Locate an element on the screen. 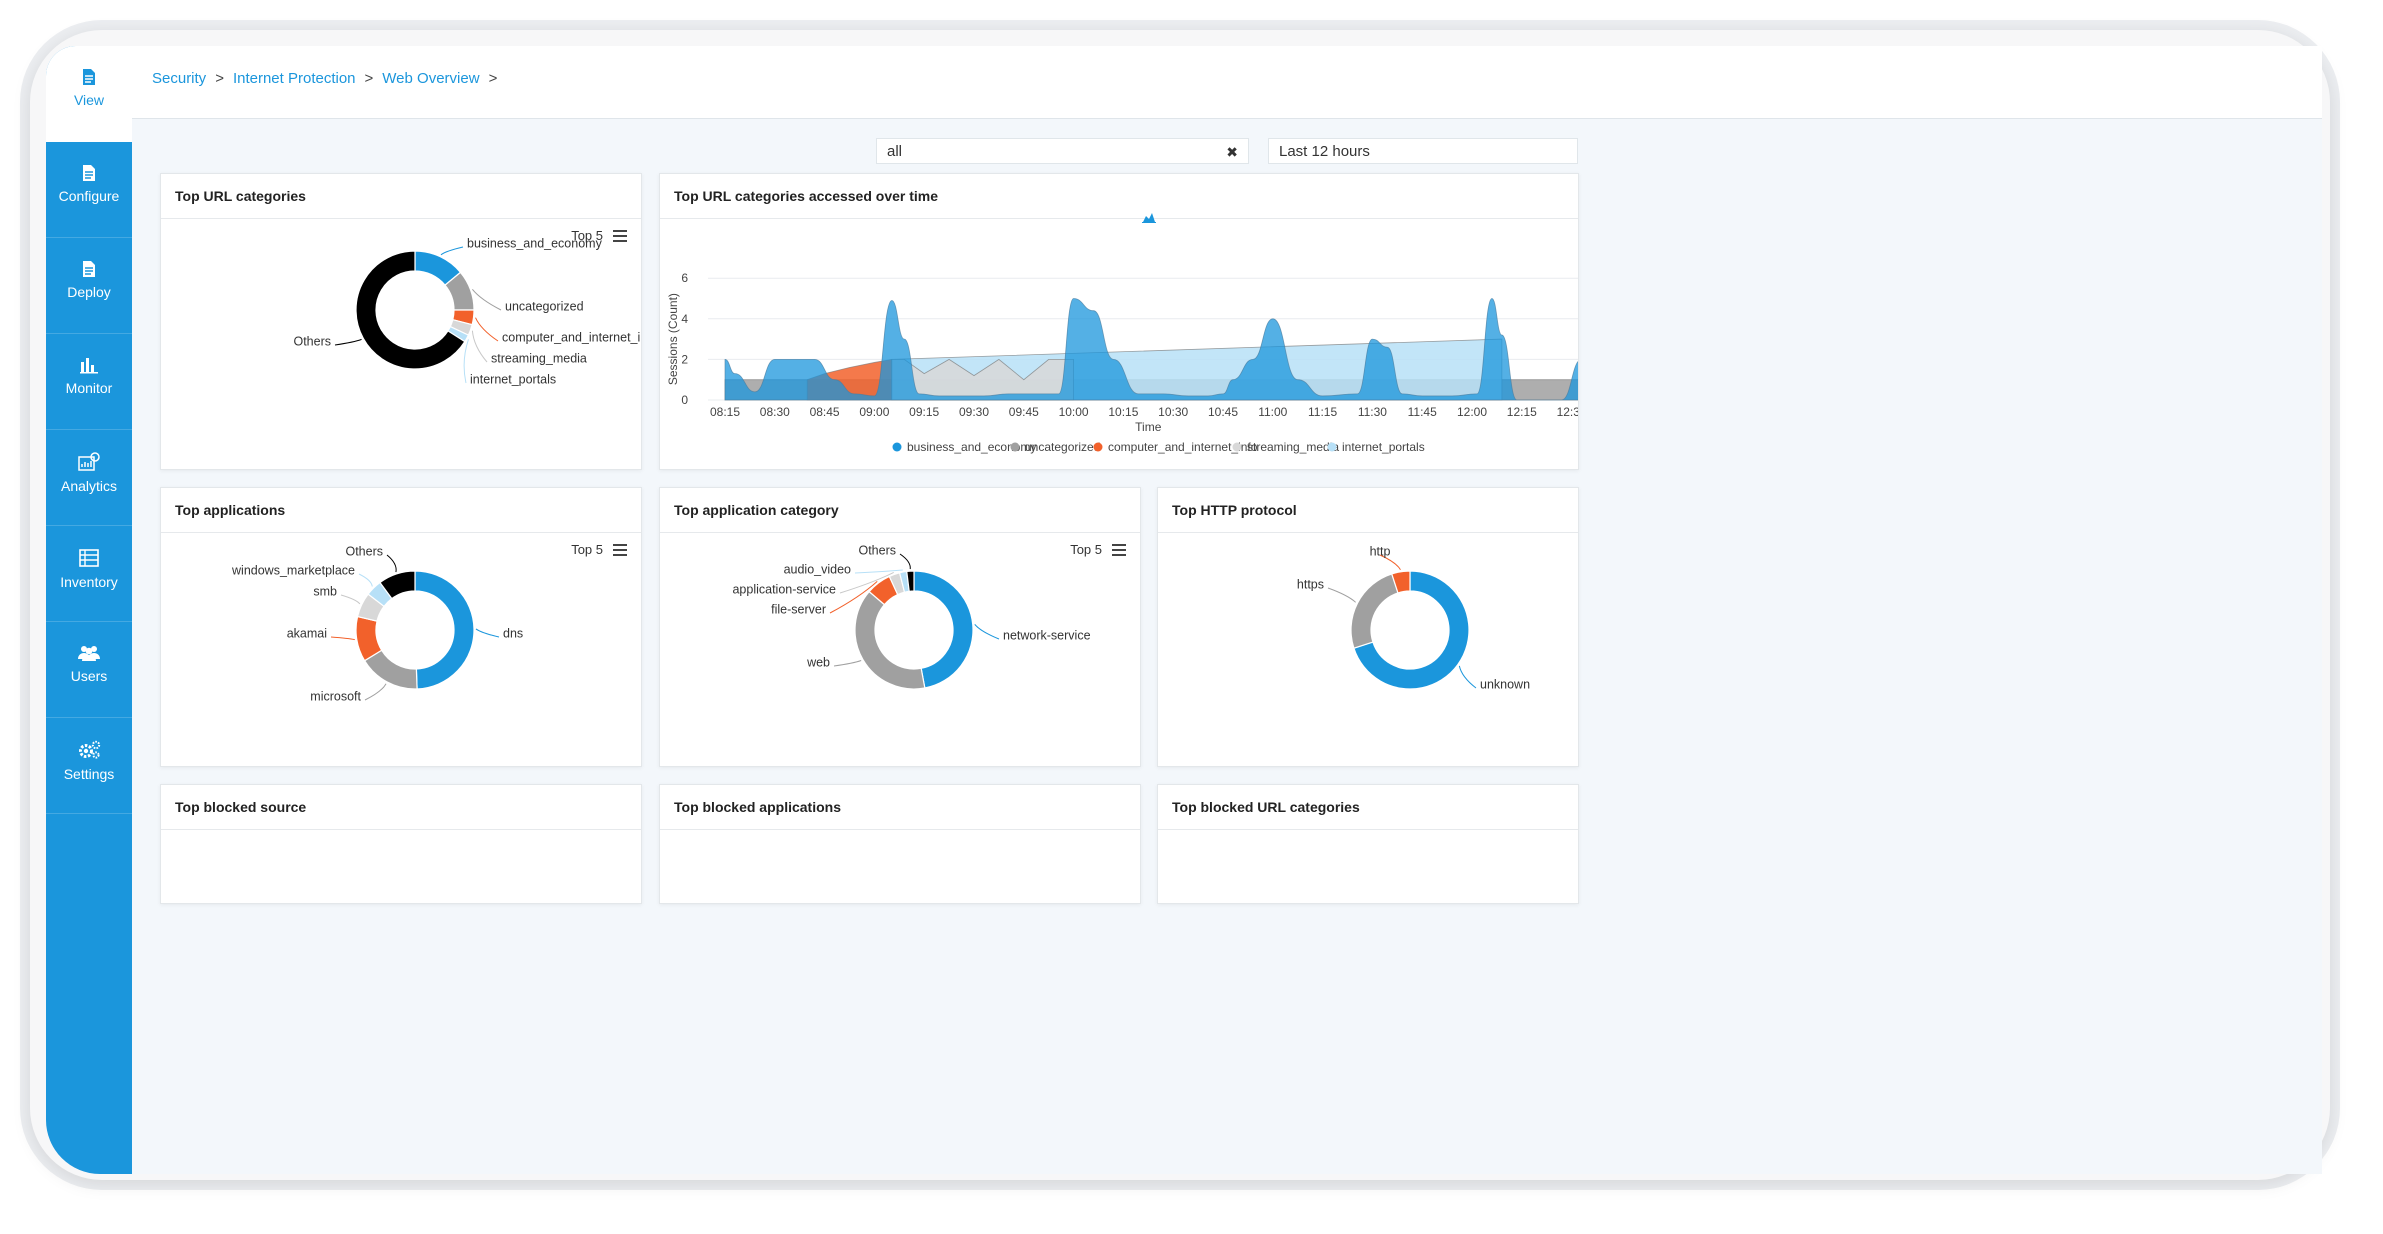 The image size is (2383, 1234). connector-dns is located at coordinates (487, 633).